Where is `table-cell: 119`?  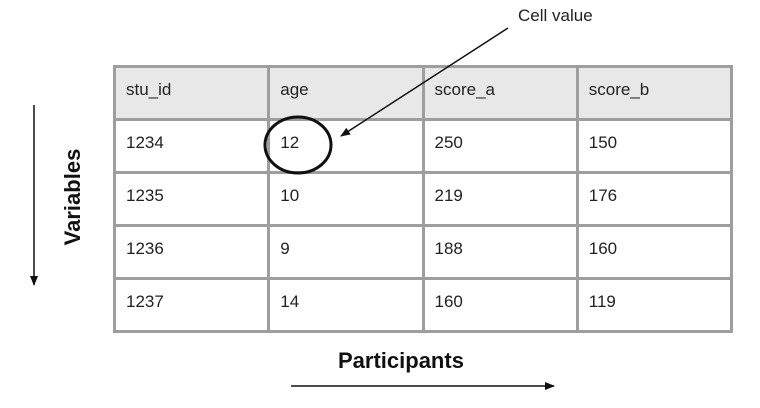
table-cell: 119 is located at coordinates (654, 305).